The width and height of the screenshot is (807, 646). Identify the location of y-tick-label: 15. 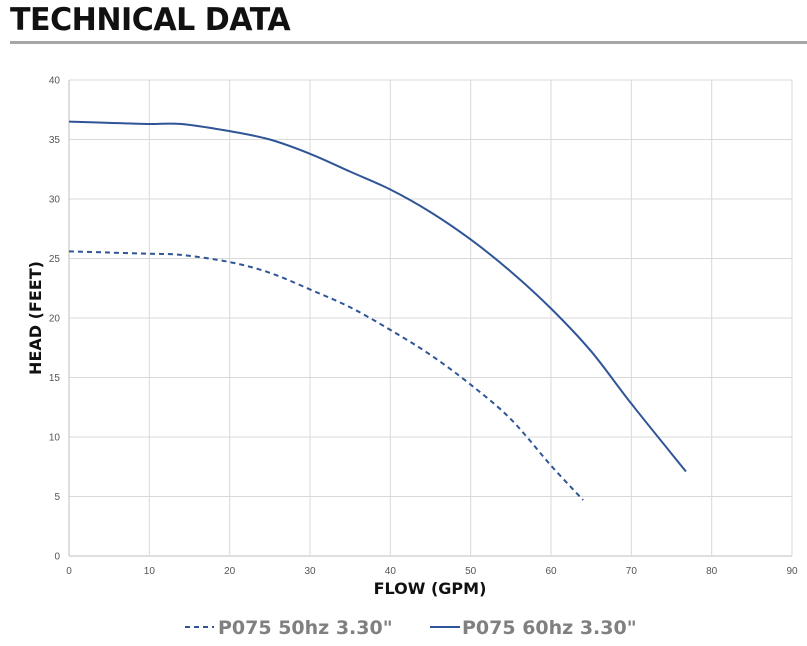
(55, 378).